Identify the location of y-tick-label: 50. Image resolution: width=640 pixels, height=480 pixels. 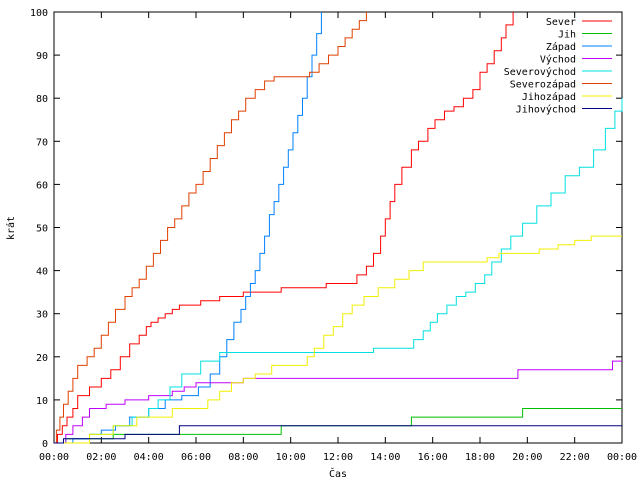
(42, 229).